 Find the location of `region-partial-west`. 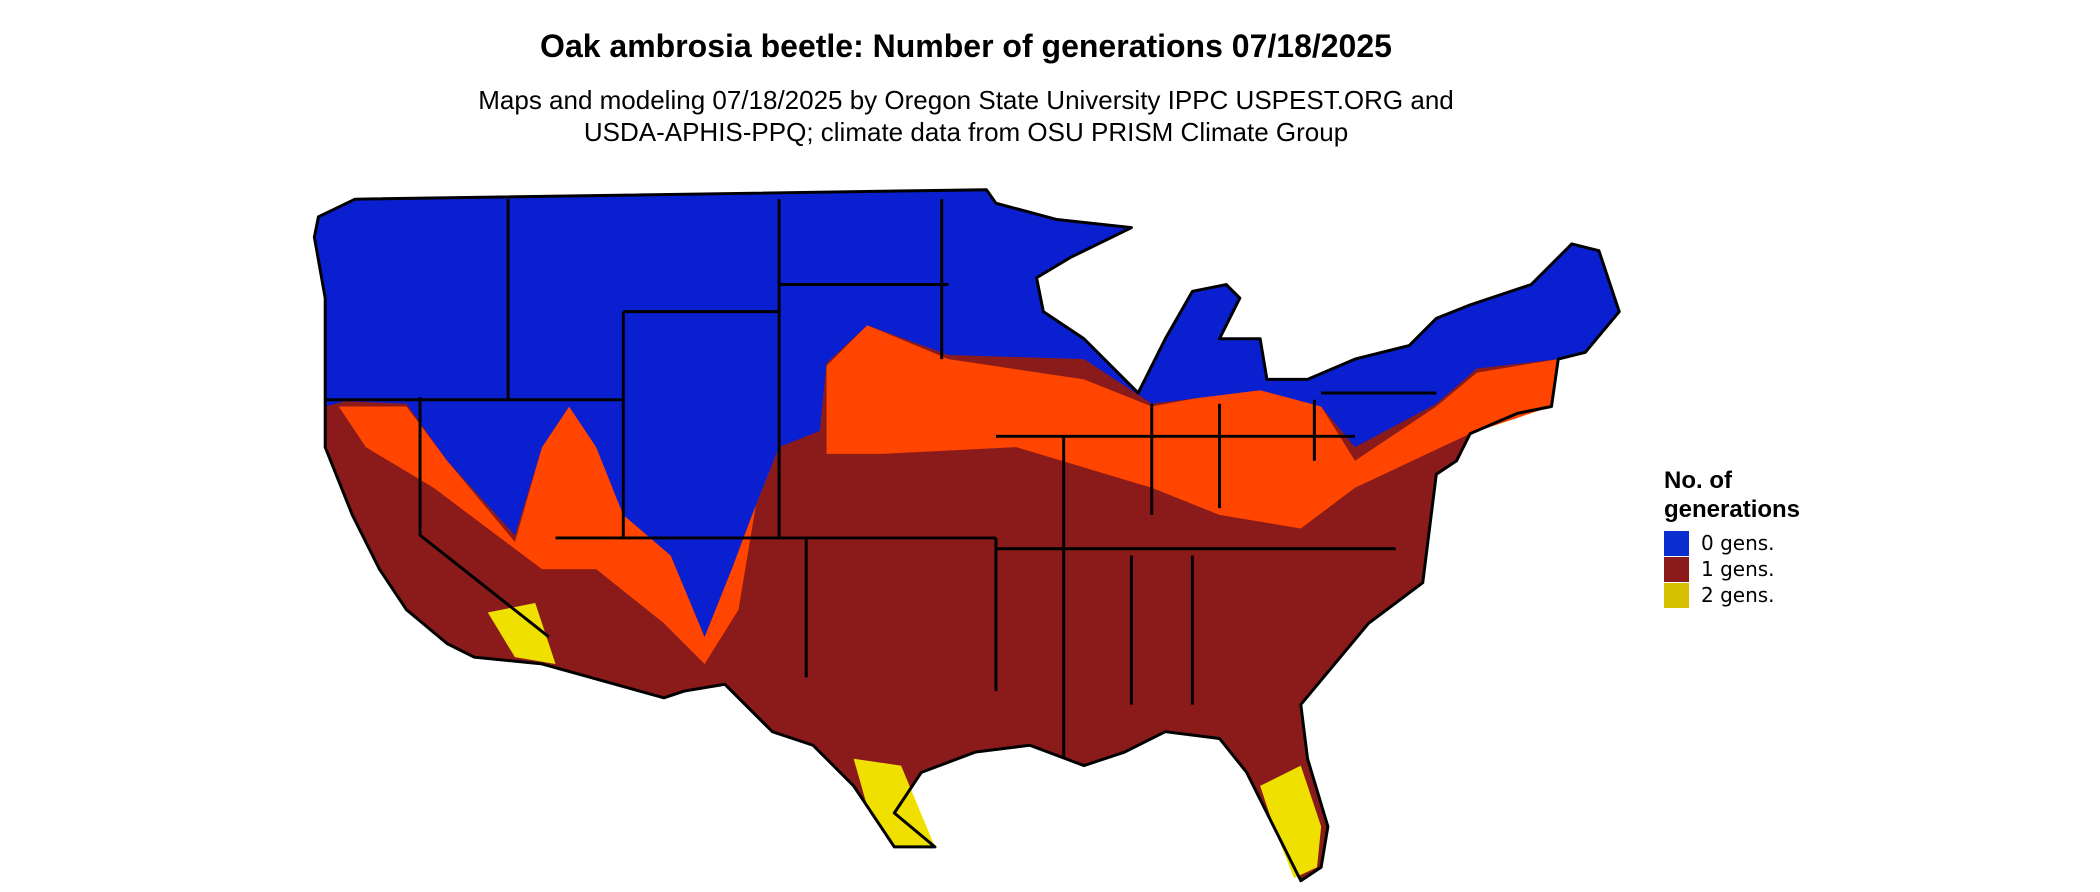

region-partial-west is located at coordinates (559, 535).